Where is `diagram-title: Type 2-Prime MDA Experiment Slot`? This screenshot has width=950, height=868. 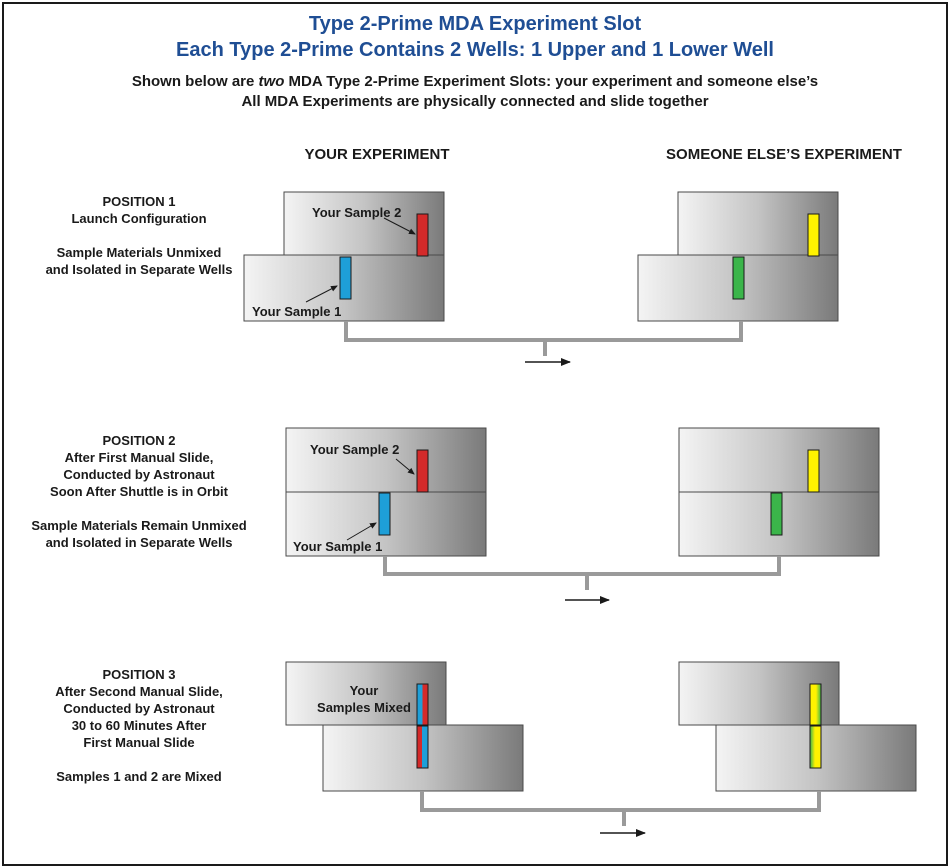 diagram-title: Type 2-Prime MDA Experiment Slot is located at coordinates (475, 24).